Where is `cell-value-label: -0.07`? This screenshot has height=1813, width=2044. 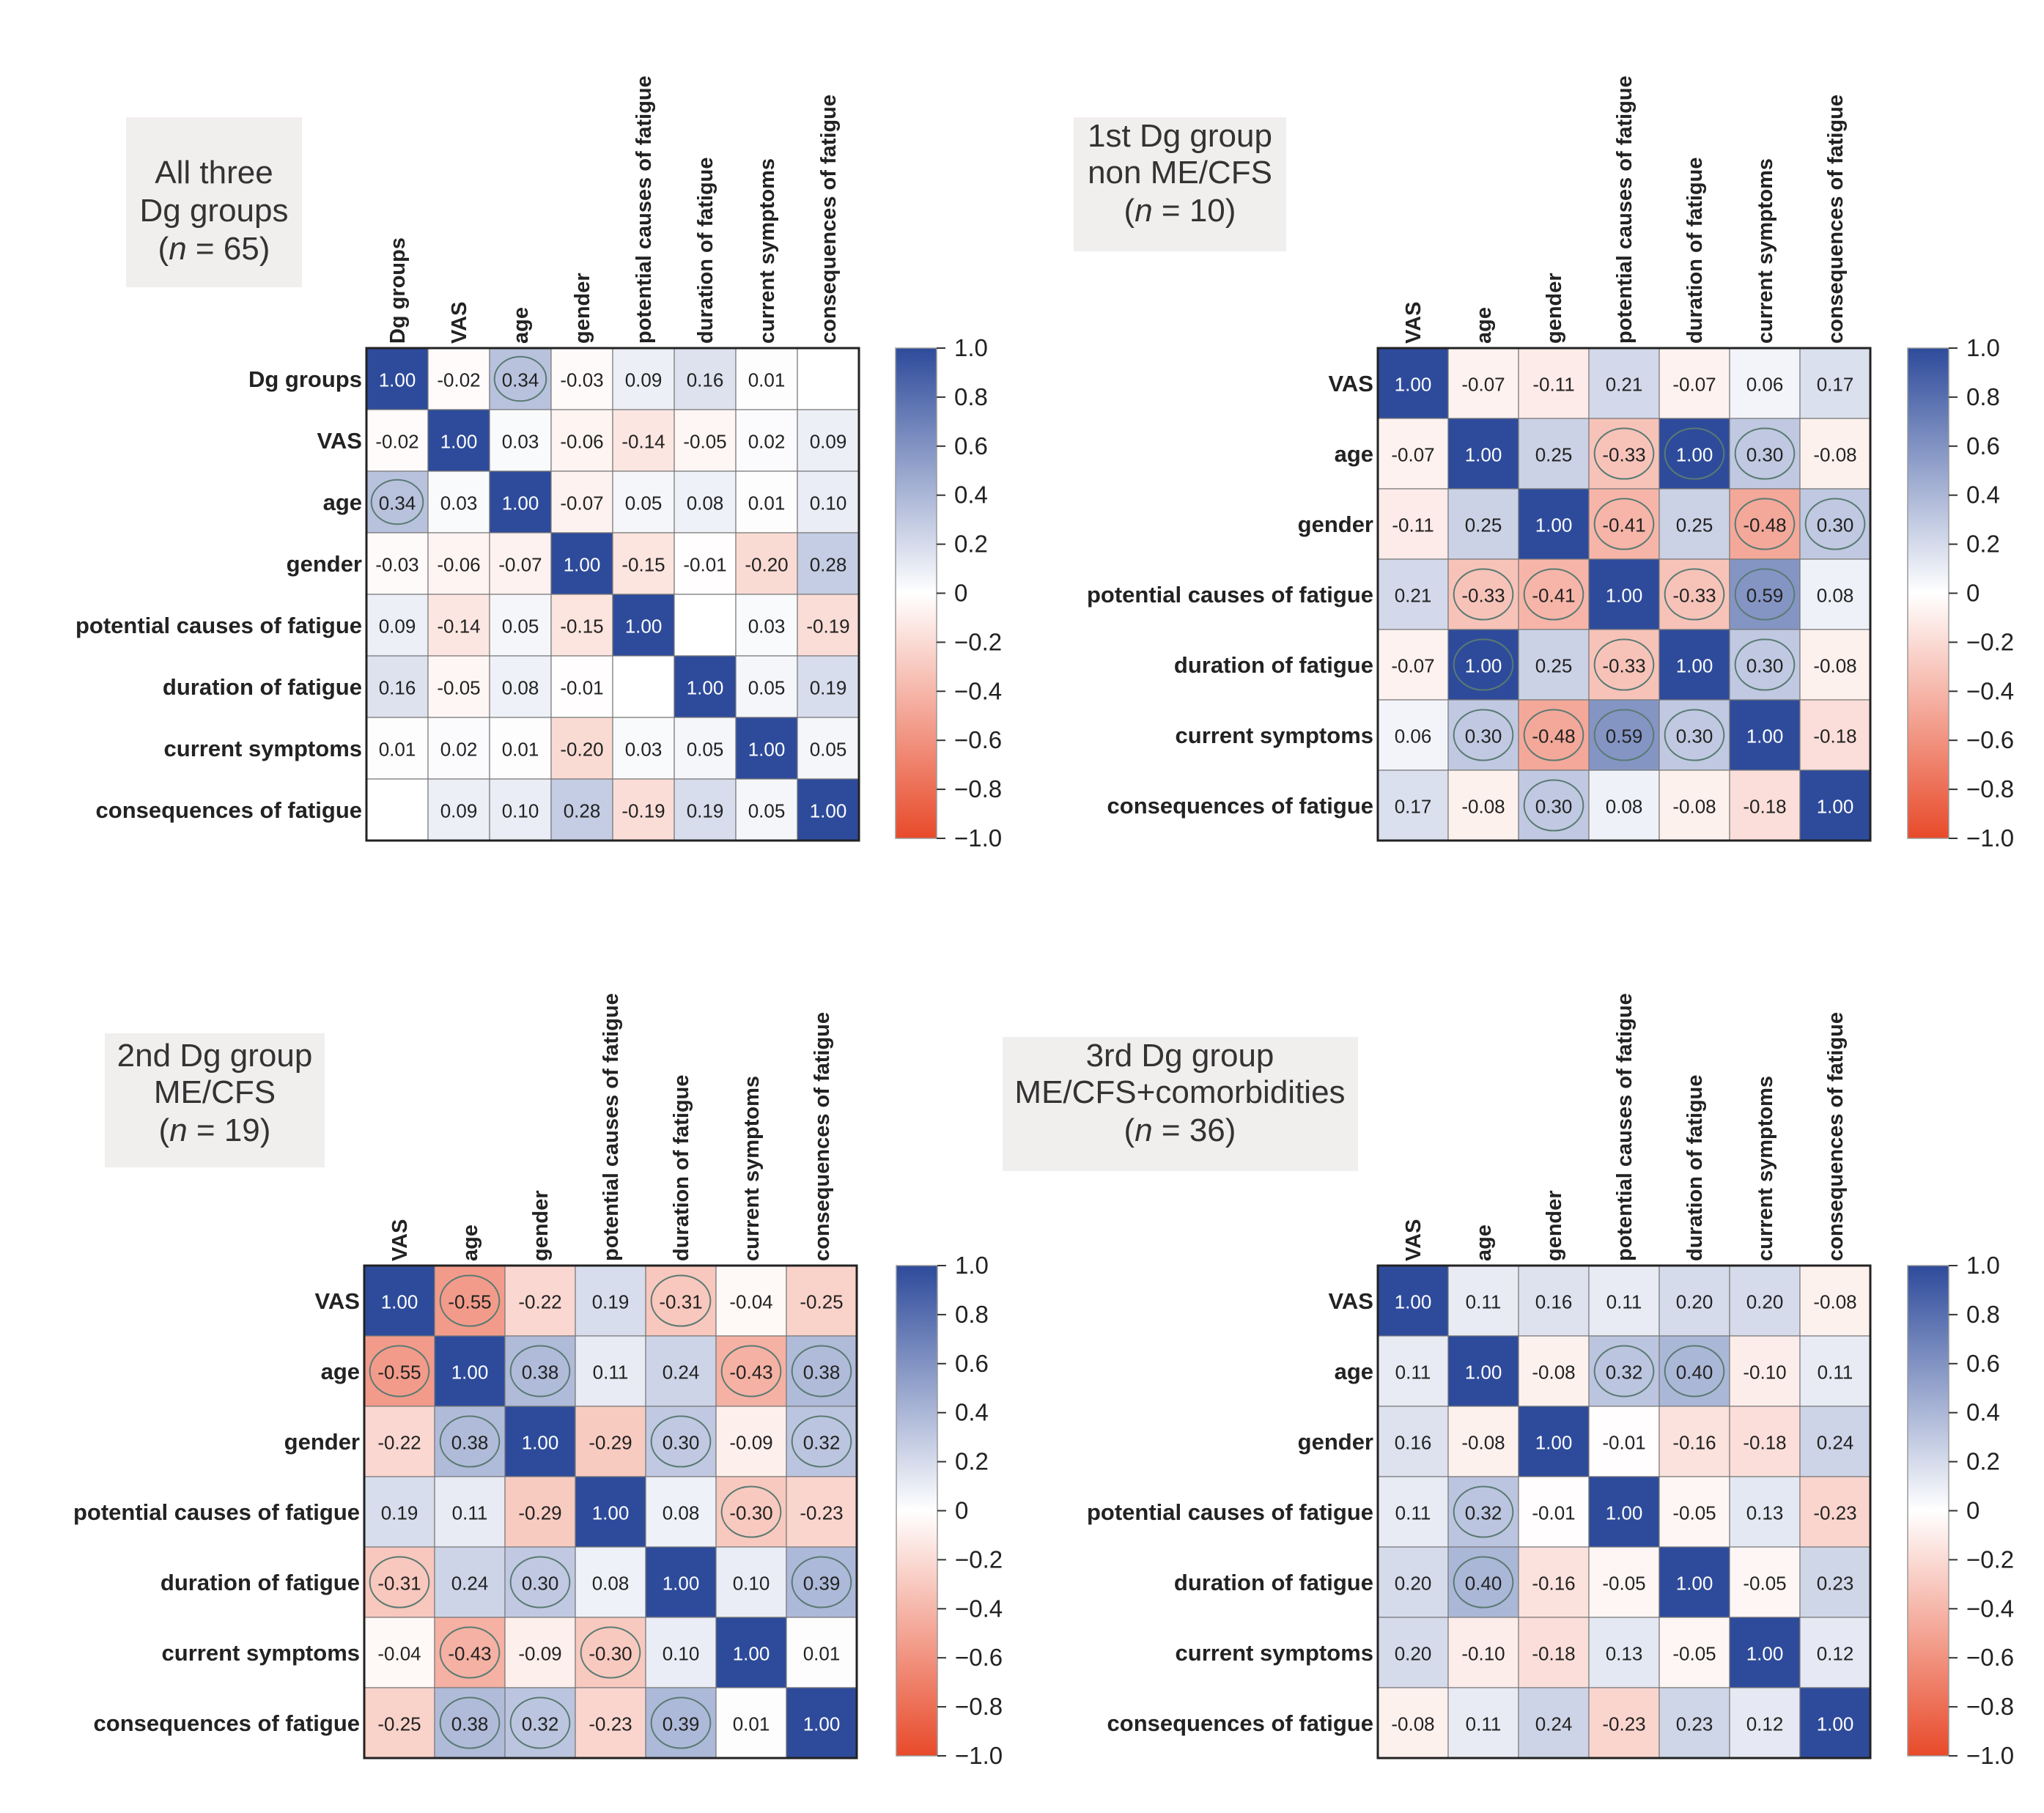
cell-value-label: -0.07 is located at coordinates (581, 503).